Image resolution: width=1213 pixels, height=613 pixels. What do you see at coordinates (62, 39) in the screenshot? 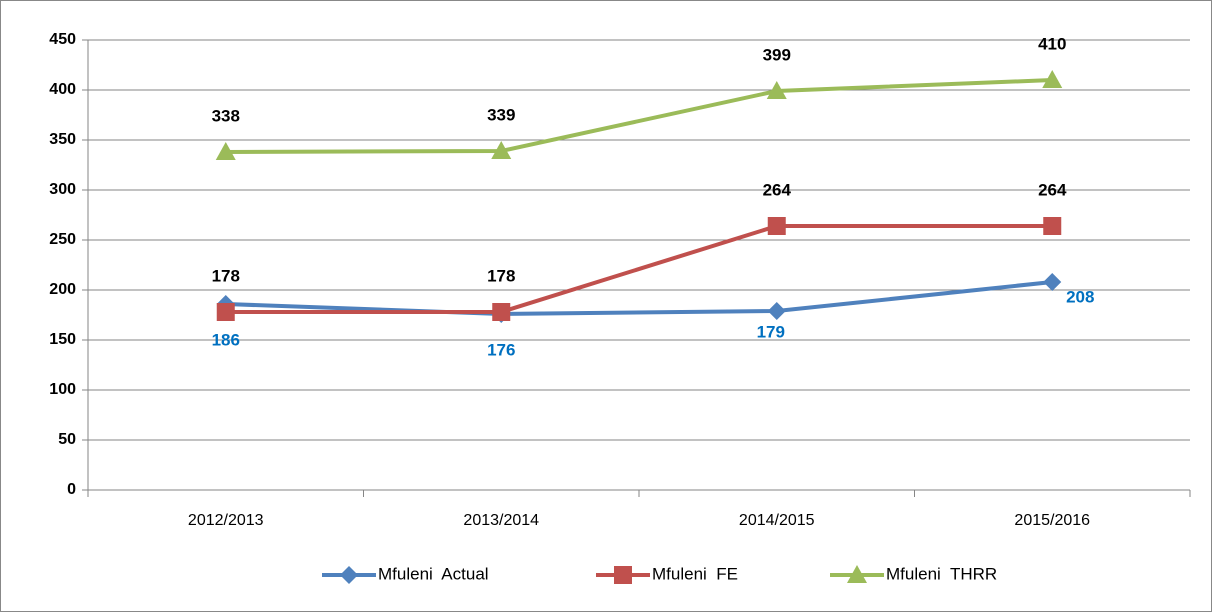
I see `y-tick-label: 450` at bounding box center [62, 39].